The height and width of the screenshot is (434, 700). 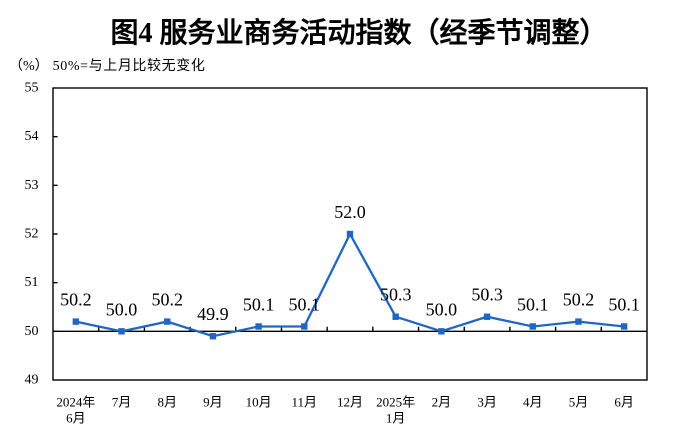 I want to click on chart-subtitle: （%） 50%=与上月比较无变化, so click(x=107, y=67).